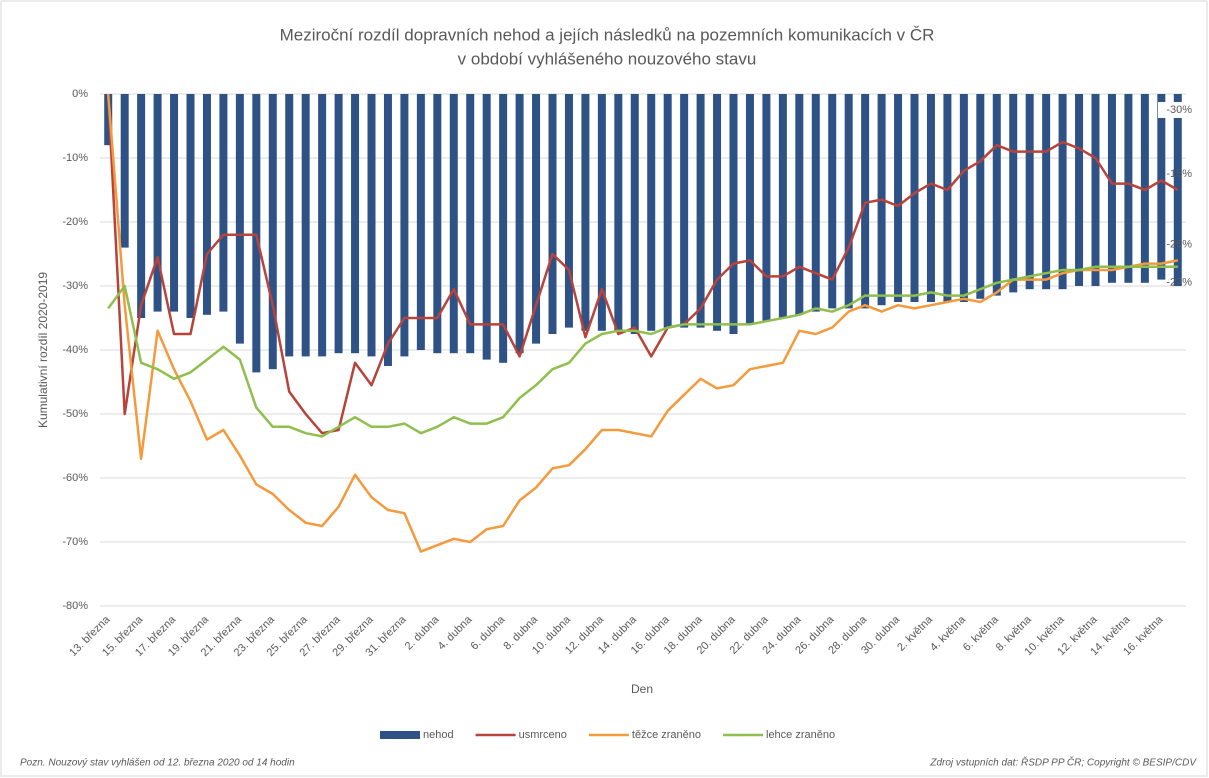 The width and height of the screenshot is (1209, 778). I want to click on value-label: -27%, so click(1179, 283).